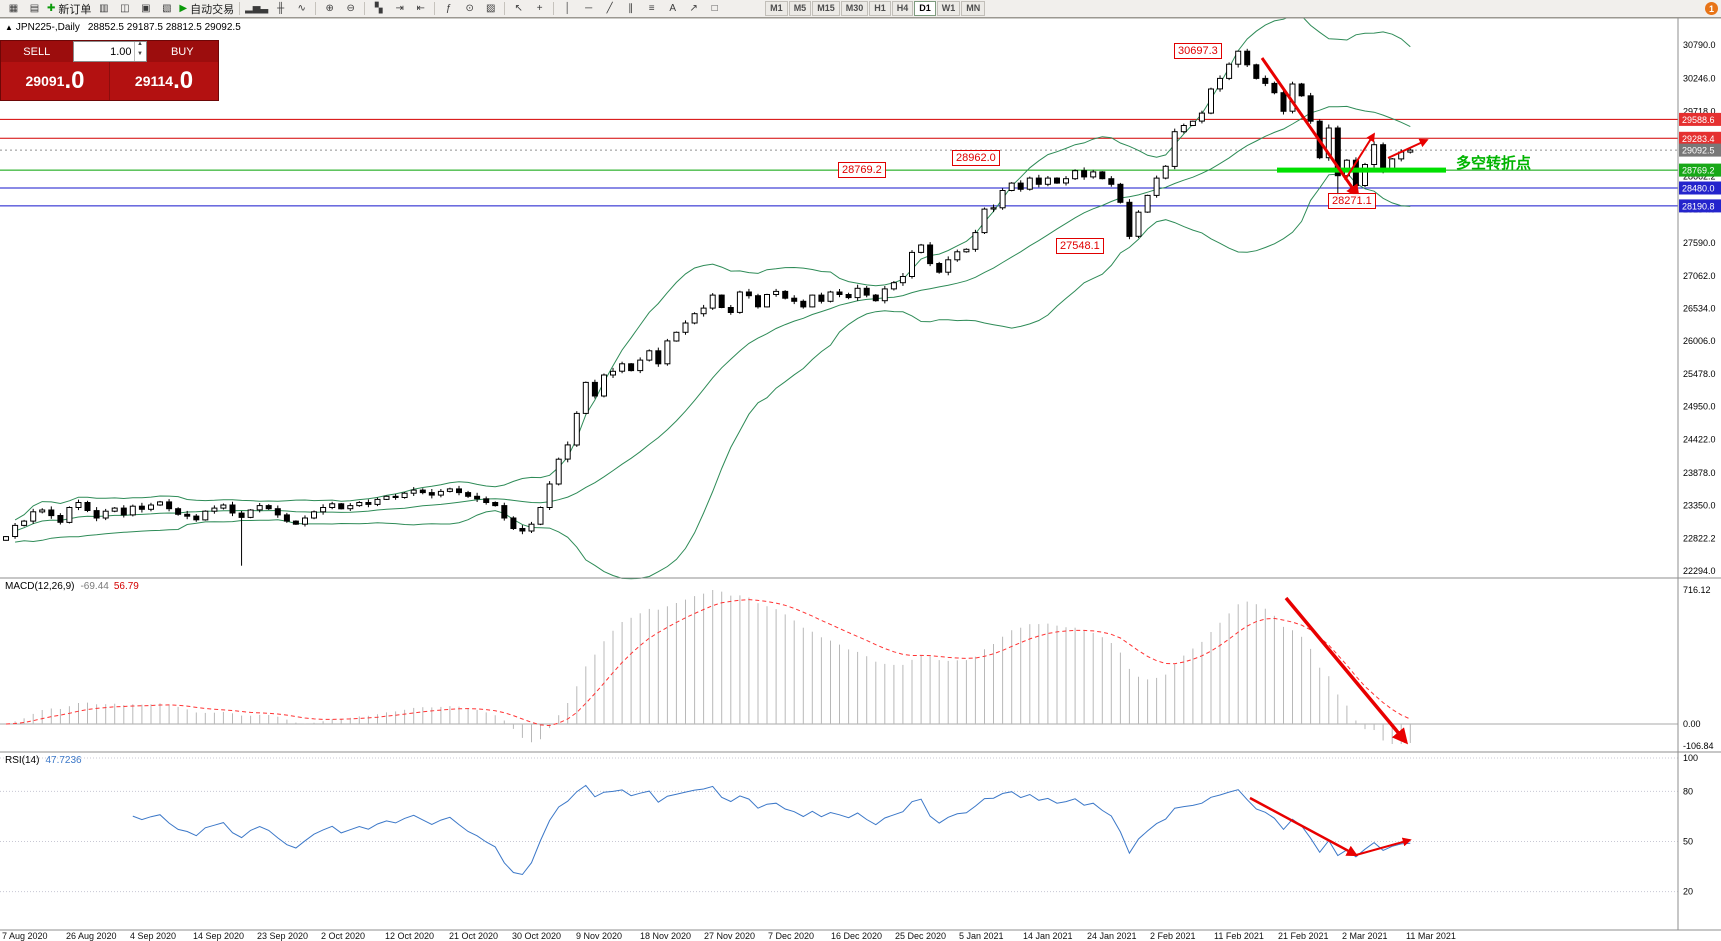  I want to click on date-axis-label: 14 Sep 2020, so click(219, 936).